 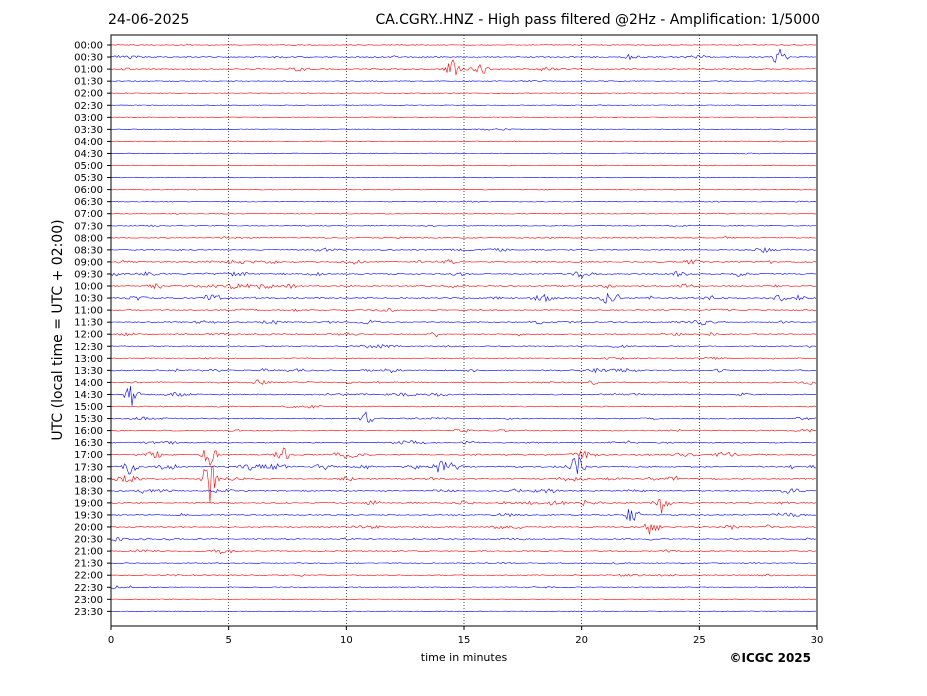 I want to click on y-tick-label: 00:30, so click(x=88, y=58).